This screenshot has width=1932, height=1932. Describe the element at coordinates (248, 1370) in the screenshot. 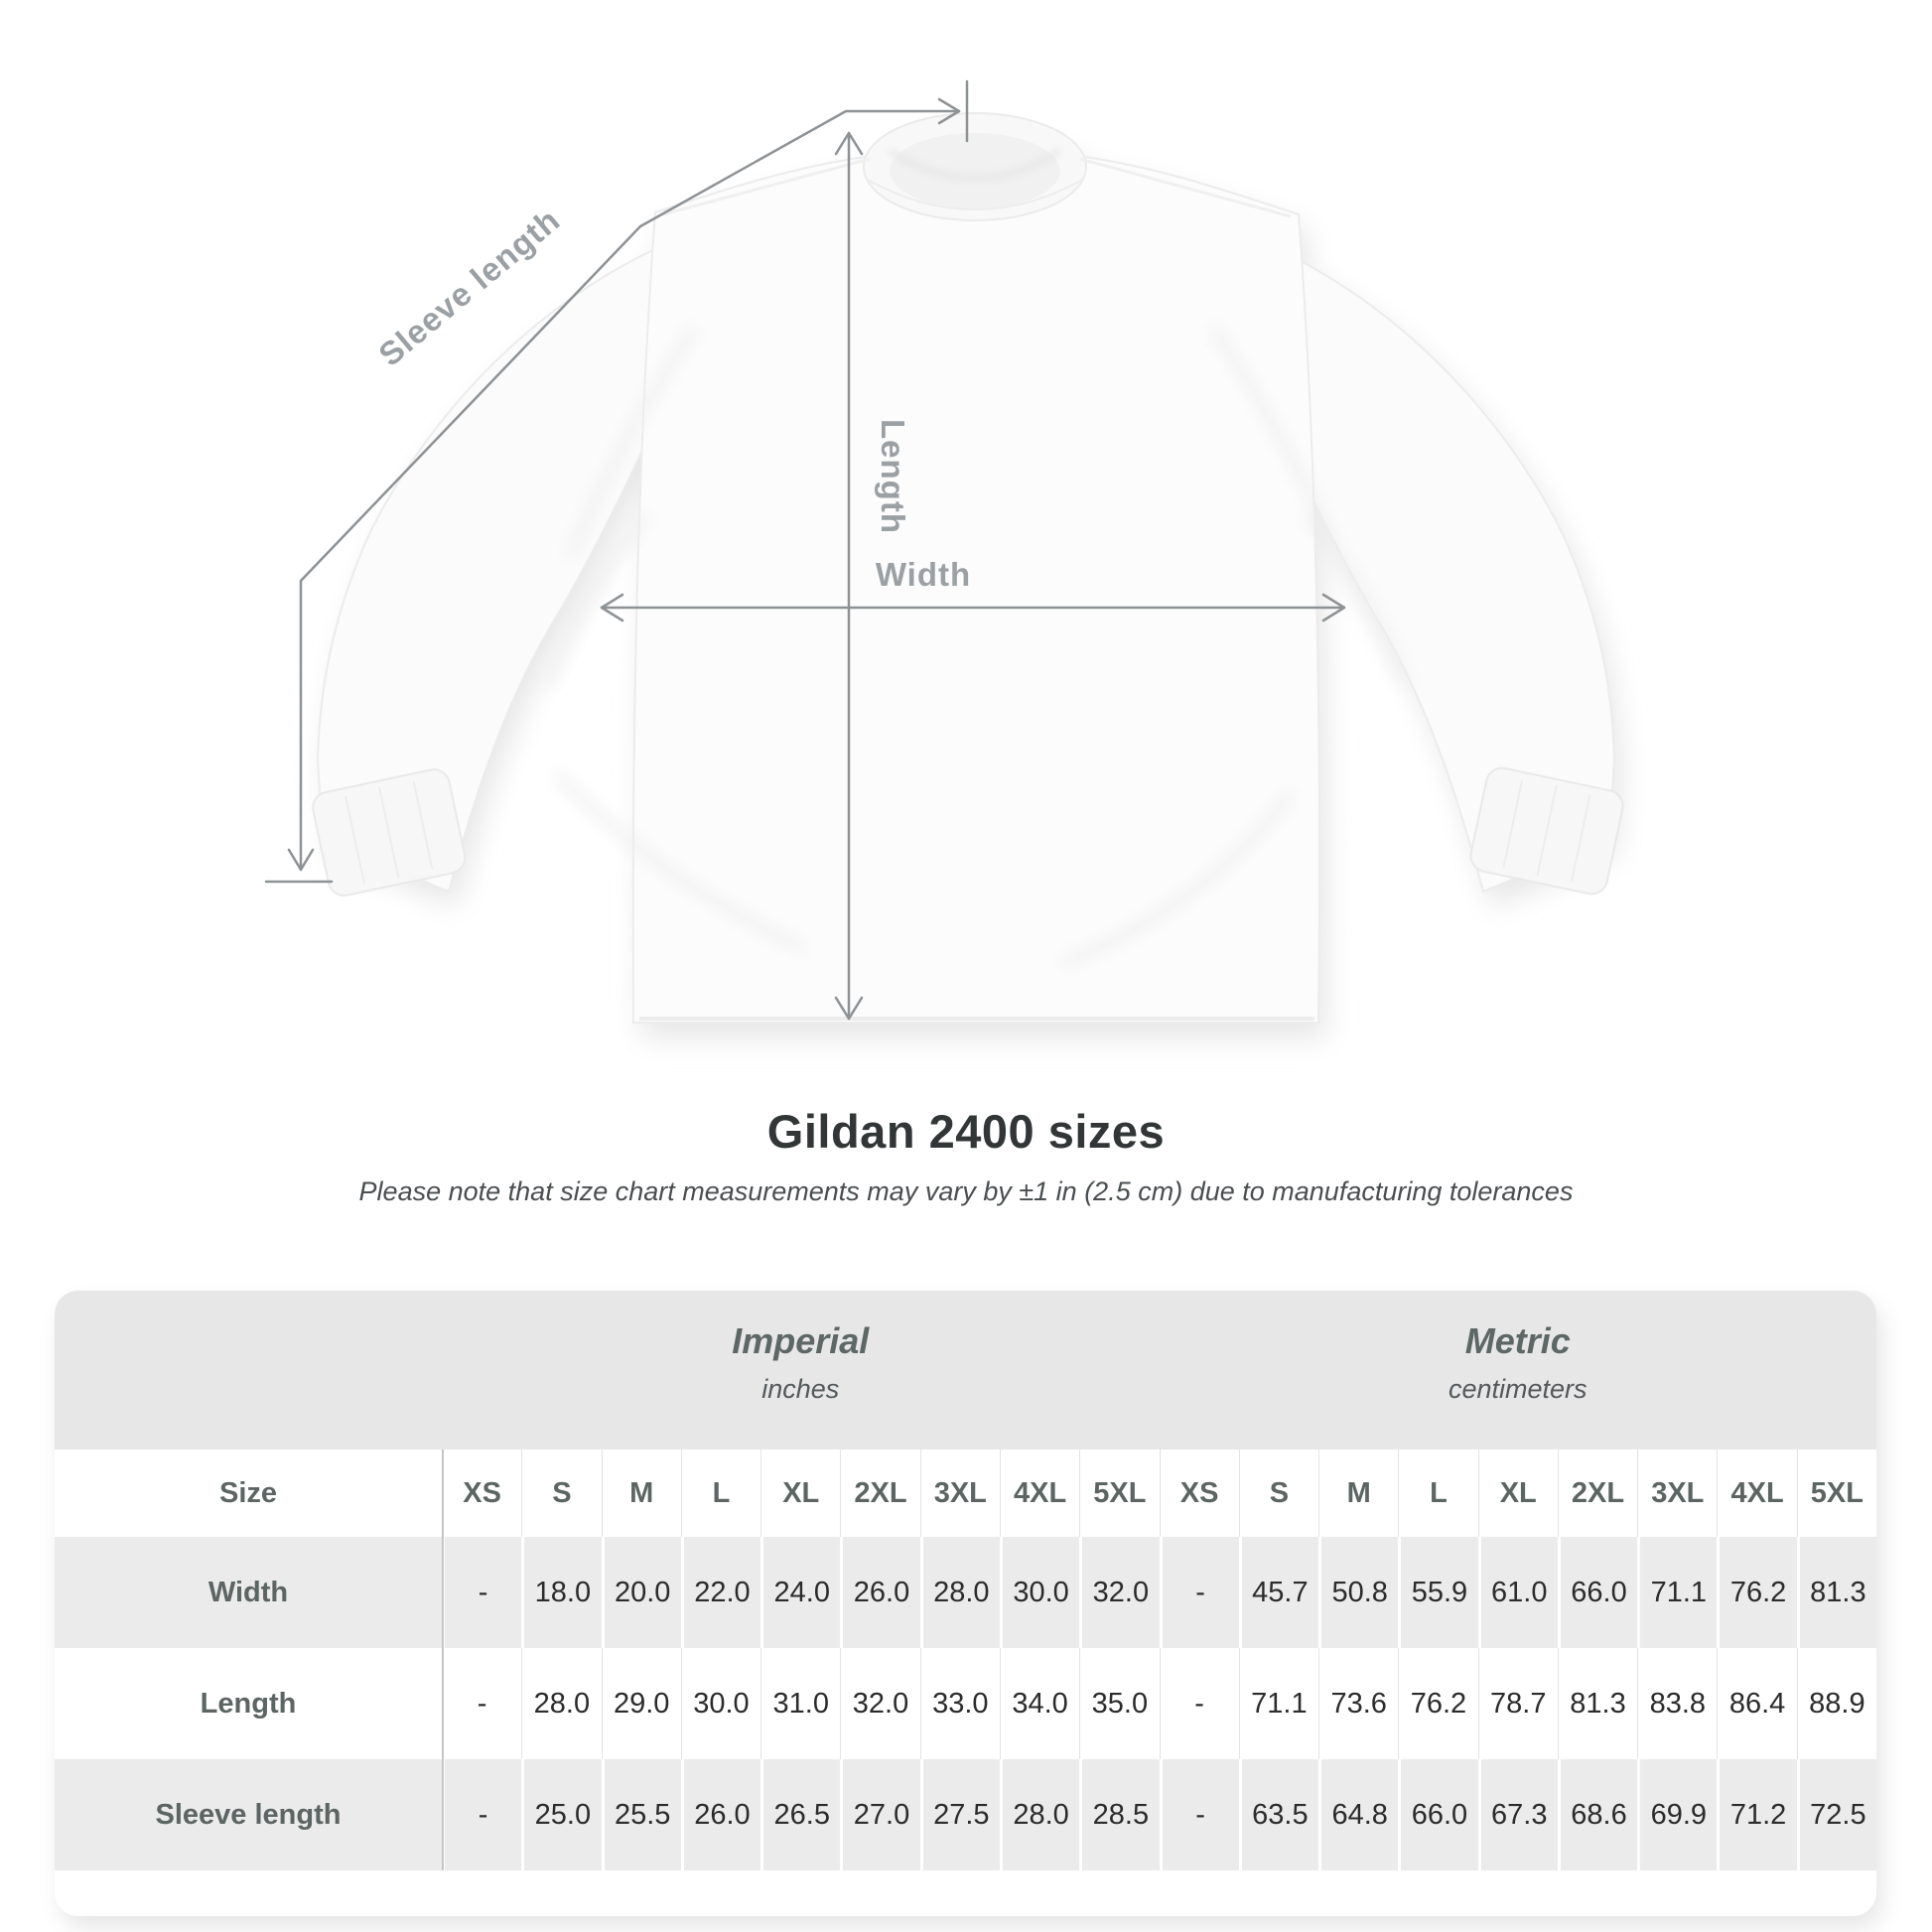

I see `unit-band-spacer` at that location.